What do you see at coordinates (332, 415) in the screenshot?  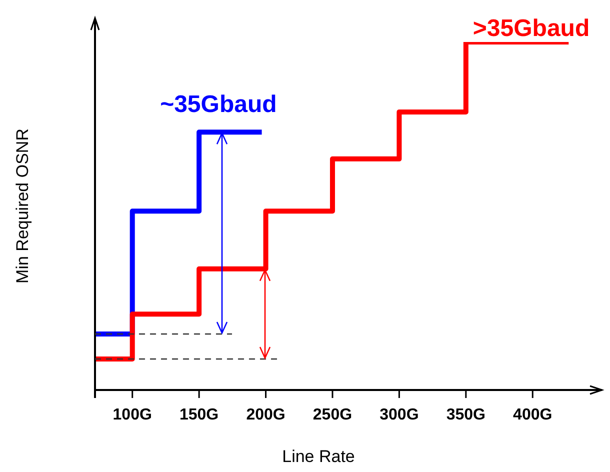 I see `x-tick-label: 250G` at bounding box center [332, 415].